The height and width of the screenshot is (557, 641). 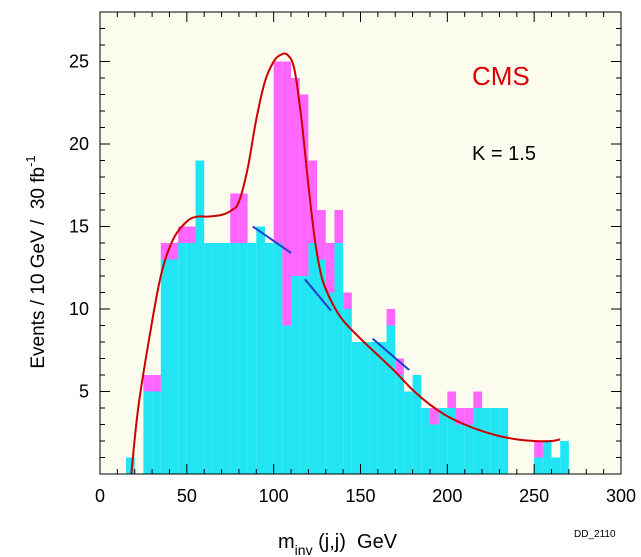 I want to click on y-tick-label: 5, so click(x=84, y=392).